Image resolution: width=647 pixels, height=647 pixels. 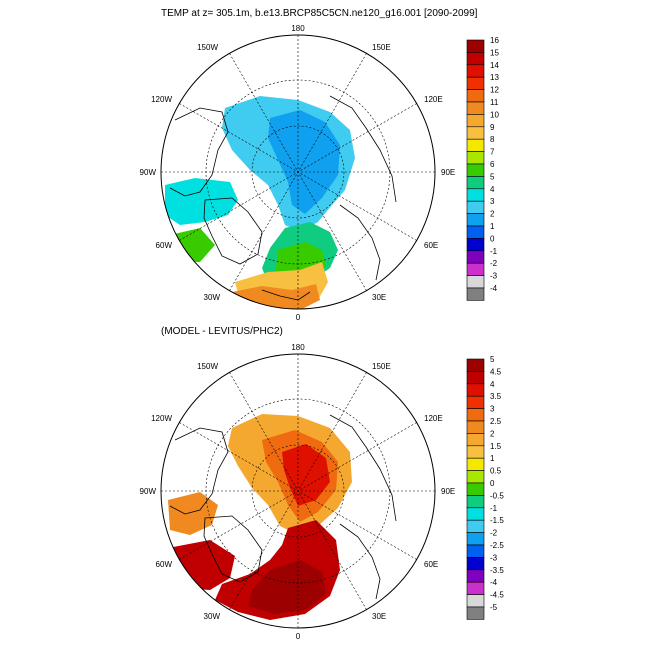 I want to click on p1-lon-0: 0, so click(x=298, y=317).